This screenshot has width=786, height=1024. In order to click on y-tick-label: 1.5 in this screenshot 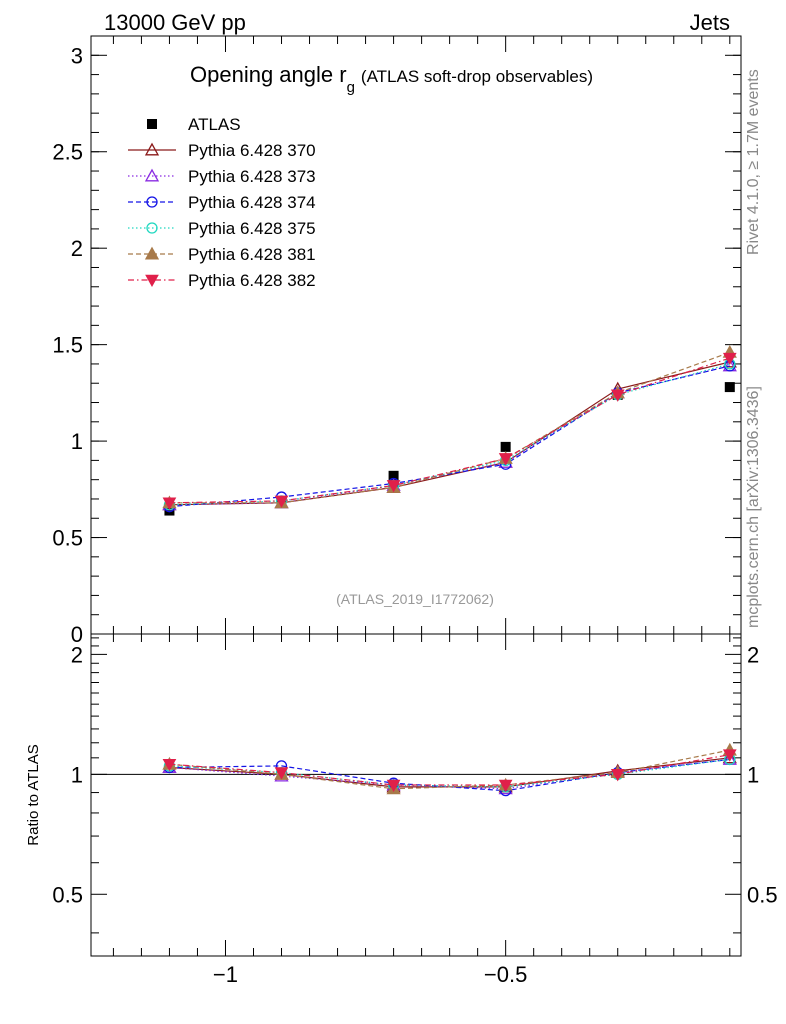, I will do `click(67, 345)`.